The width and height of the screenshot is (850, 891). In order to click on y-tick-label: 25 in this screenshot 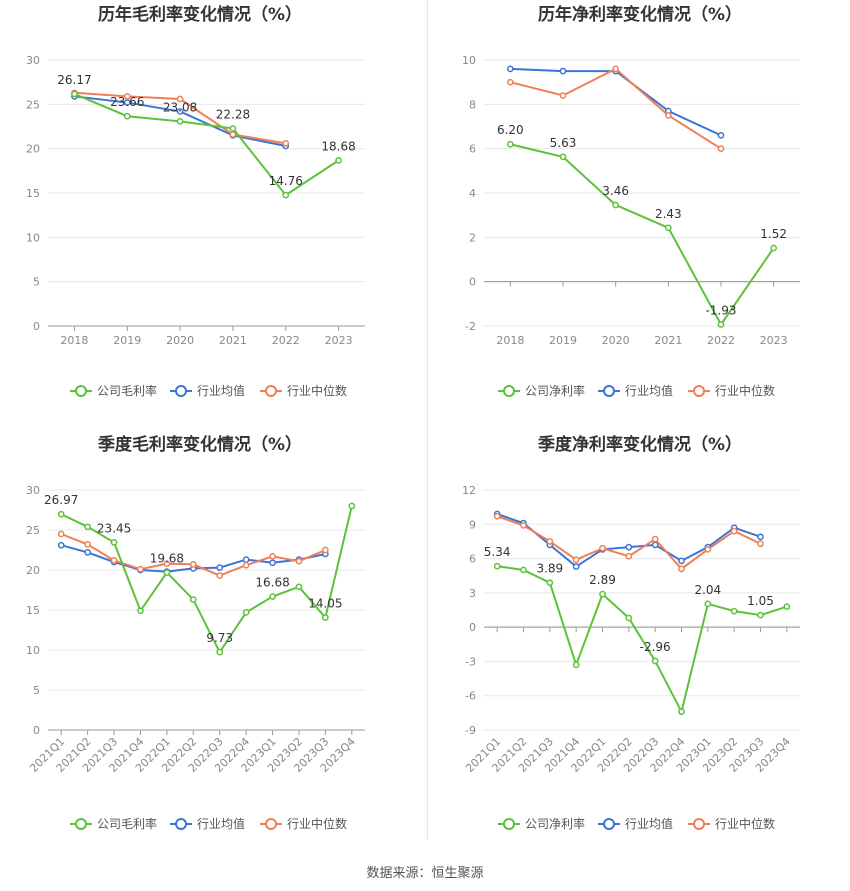, I will do `click(33, 104)`.